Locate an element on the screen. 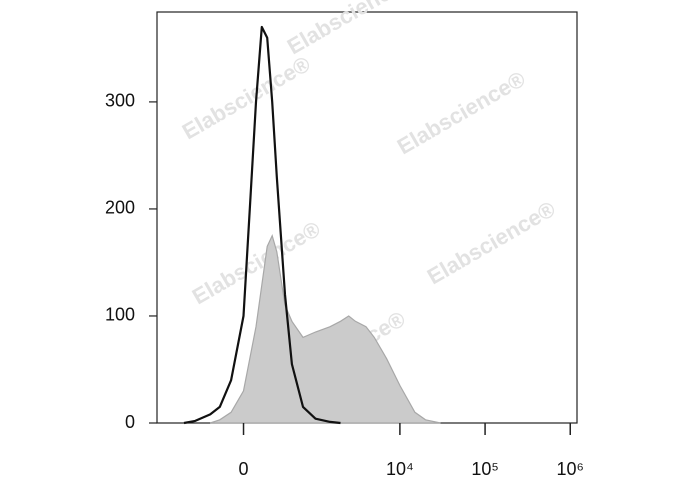 This screenshot has height=490, width=688. y-tick-label: 200 is located at coordinates (120, 208).